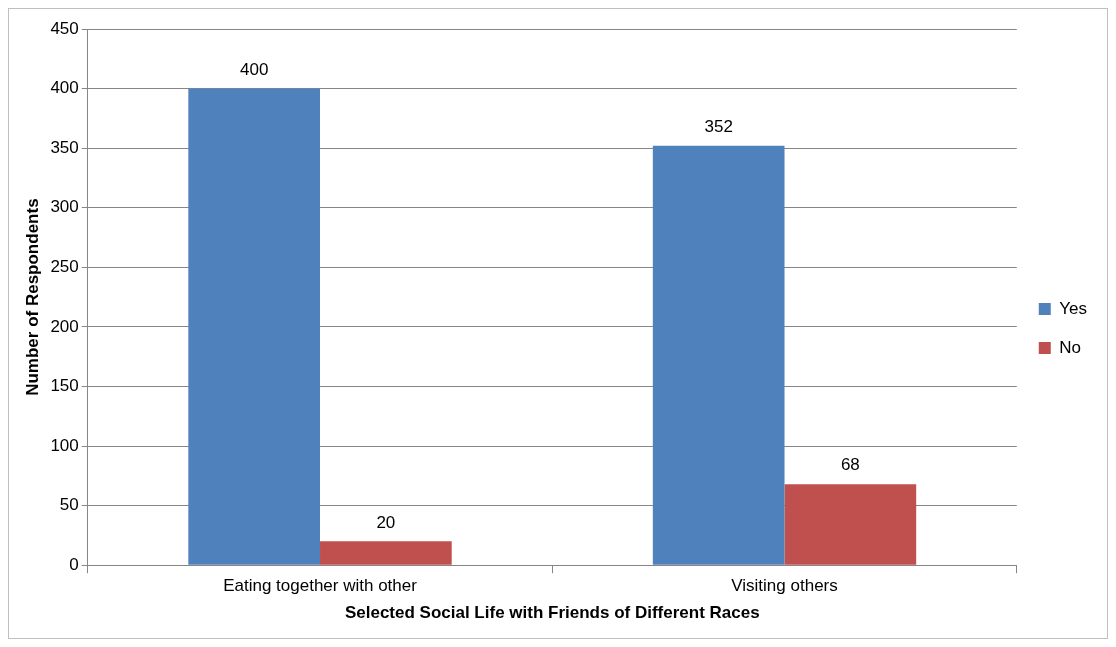 The height and width of the screenshot is (647, 1116). I want to click on y-tick-label: 0, so click(74, 564).